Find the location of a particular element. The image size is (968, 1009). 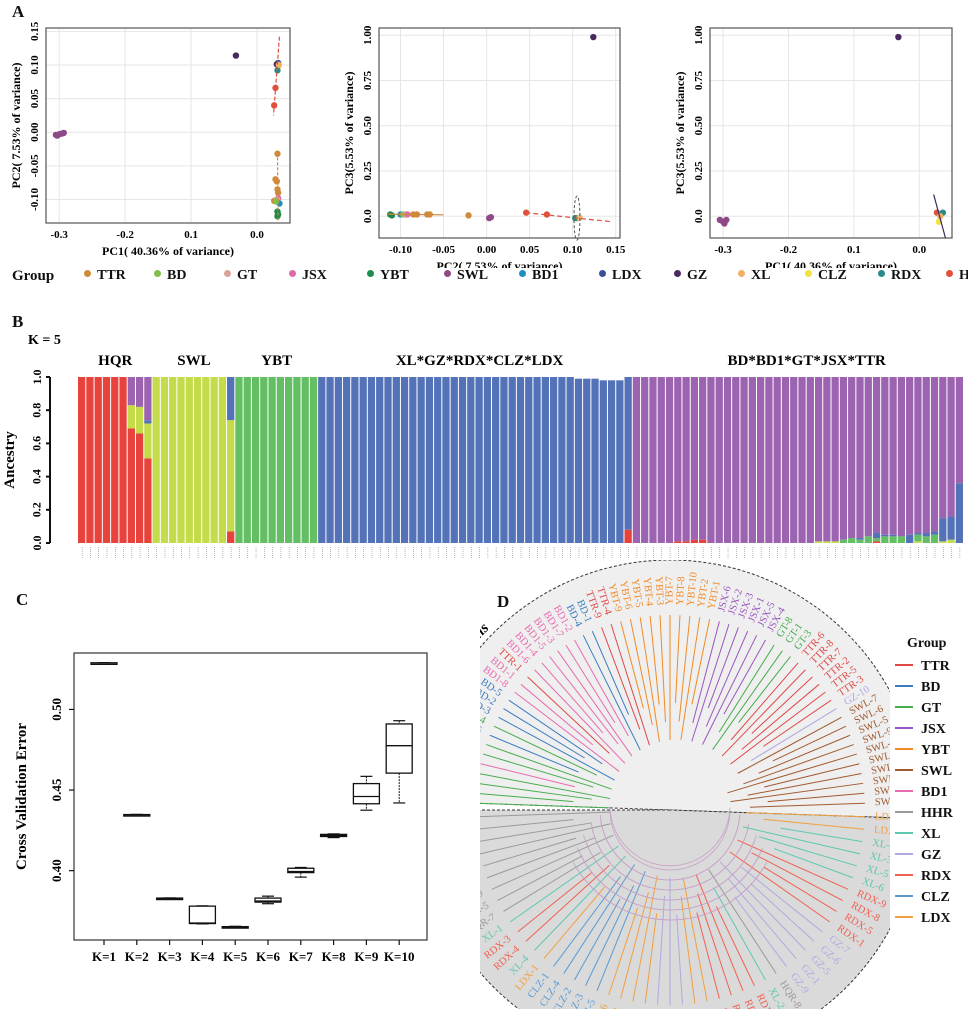

y-tick-label: 0.10 is located at coordinates (35, 65).